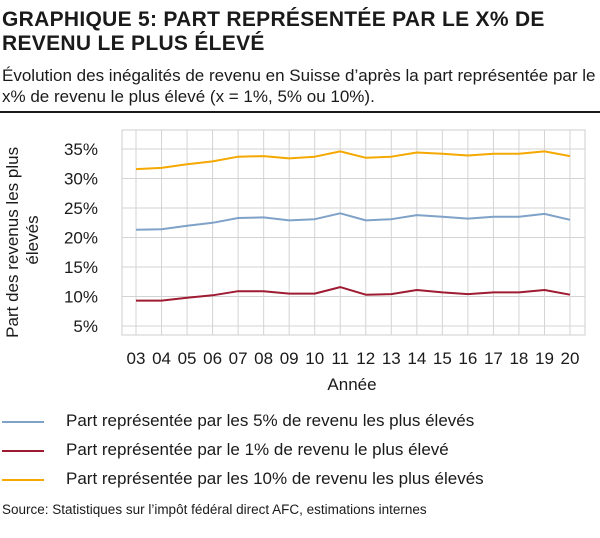 This screenshot has width=600, height=538. I want to click on y-tick-label: 20%, so click(81, 238).